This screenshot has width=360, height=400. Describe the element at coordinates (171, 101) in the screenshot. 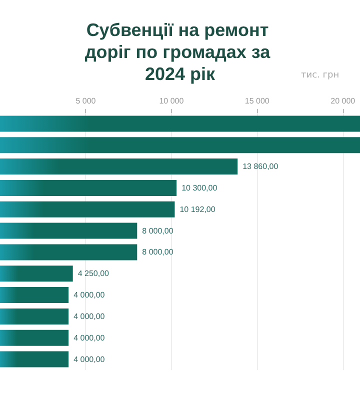

I see `x-tick-label: 10 000` at that location.